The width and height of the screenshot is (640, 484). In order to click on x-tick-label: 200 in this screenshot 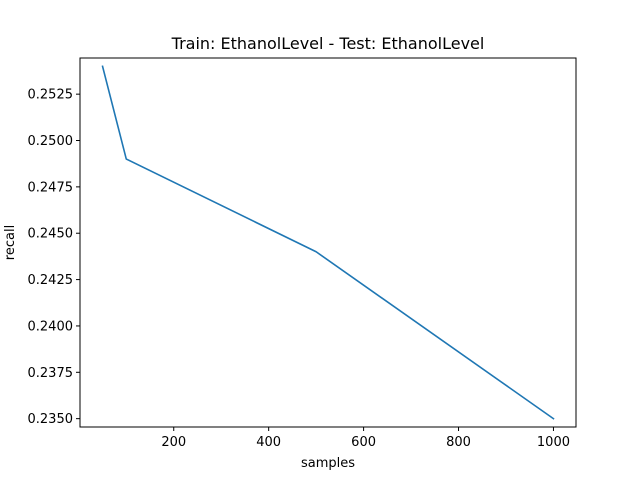, I will do `click(173, 442)`.